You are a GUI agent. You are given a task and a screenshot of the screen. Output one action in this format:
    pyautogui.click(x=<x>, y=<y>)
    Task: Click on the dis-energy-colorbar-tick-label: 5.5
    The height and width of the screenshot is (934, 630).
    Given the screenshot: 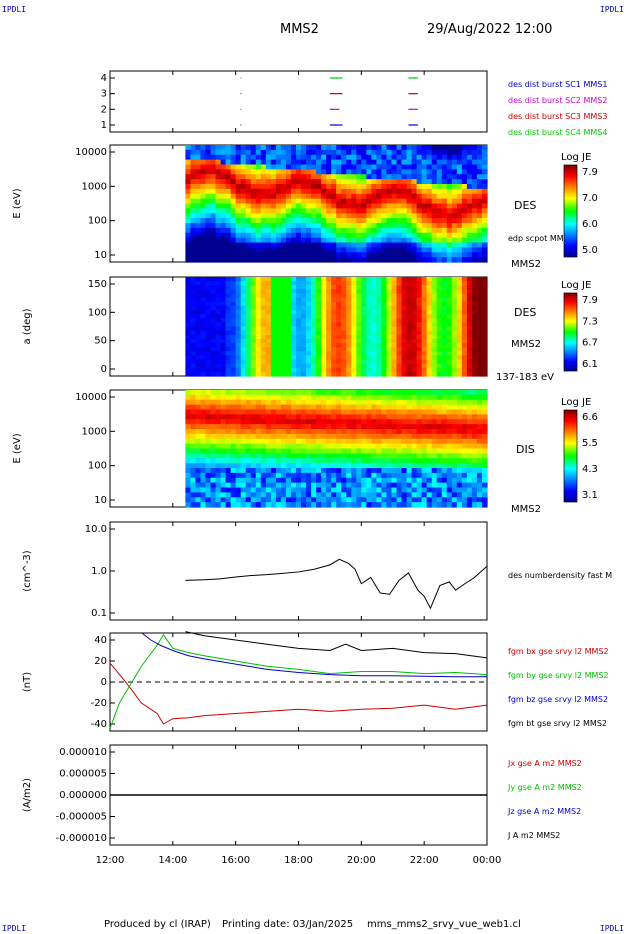 What is the action you would take?
    pyautogui.click(x=590, y=443)
    